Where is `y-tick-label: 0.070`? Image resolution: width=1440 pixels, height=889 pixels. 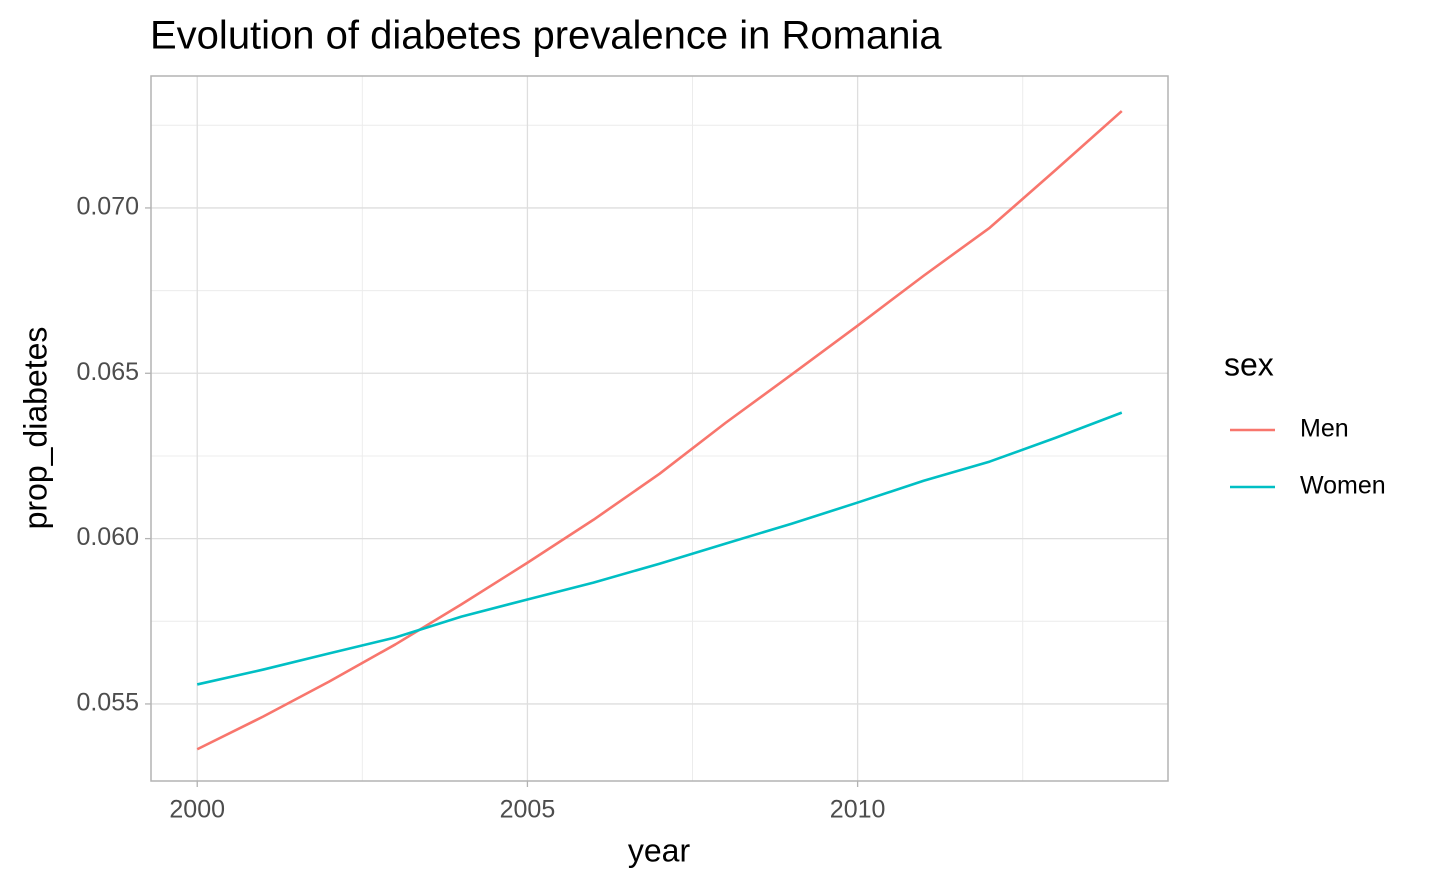 y-tick-label: 0.070 is located at coordinates (107, 207).